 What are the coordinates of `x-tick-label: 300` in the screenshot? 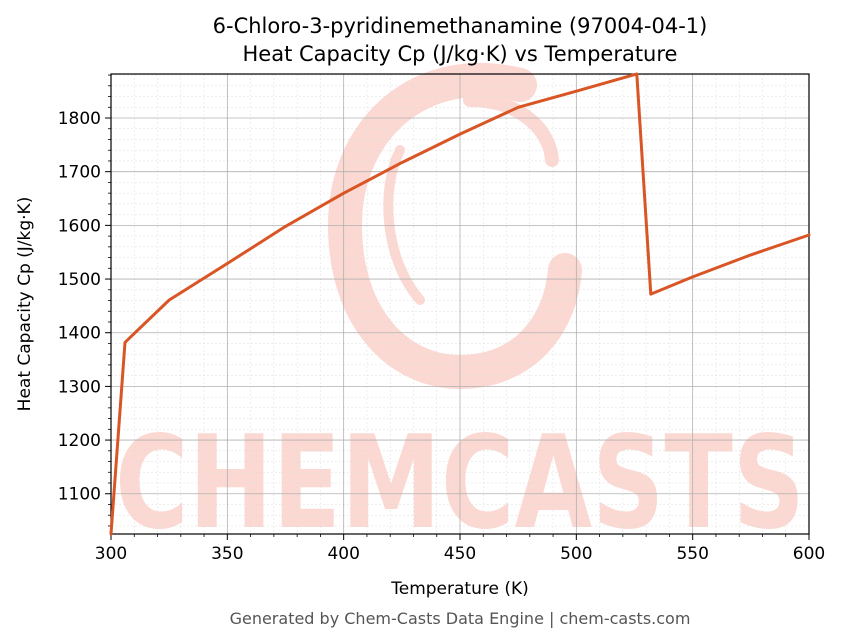 It's located at (111, 554).